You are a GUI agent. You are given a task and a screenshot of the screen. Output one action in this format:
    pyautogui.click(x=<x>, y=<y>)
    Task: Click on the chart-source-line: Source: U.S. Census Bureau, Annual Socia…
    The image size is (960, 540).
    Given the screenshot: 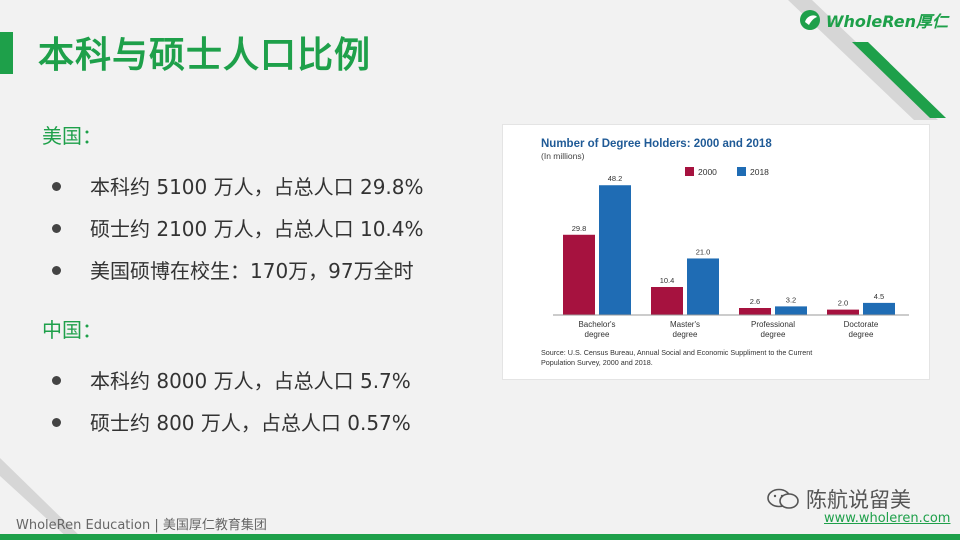 What is the action you would take?
    pyautogui.click(x=676, y=352)
    